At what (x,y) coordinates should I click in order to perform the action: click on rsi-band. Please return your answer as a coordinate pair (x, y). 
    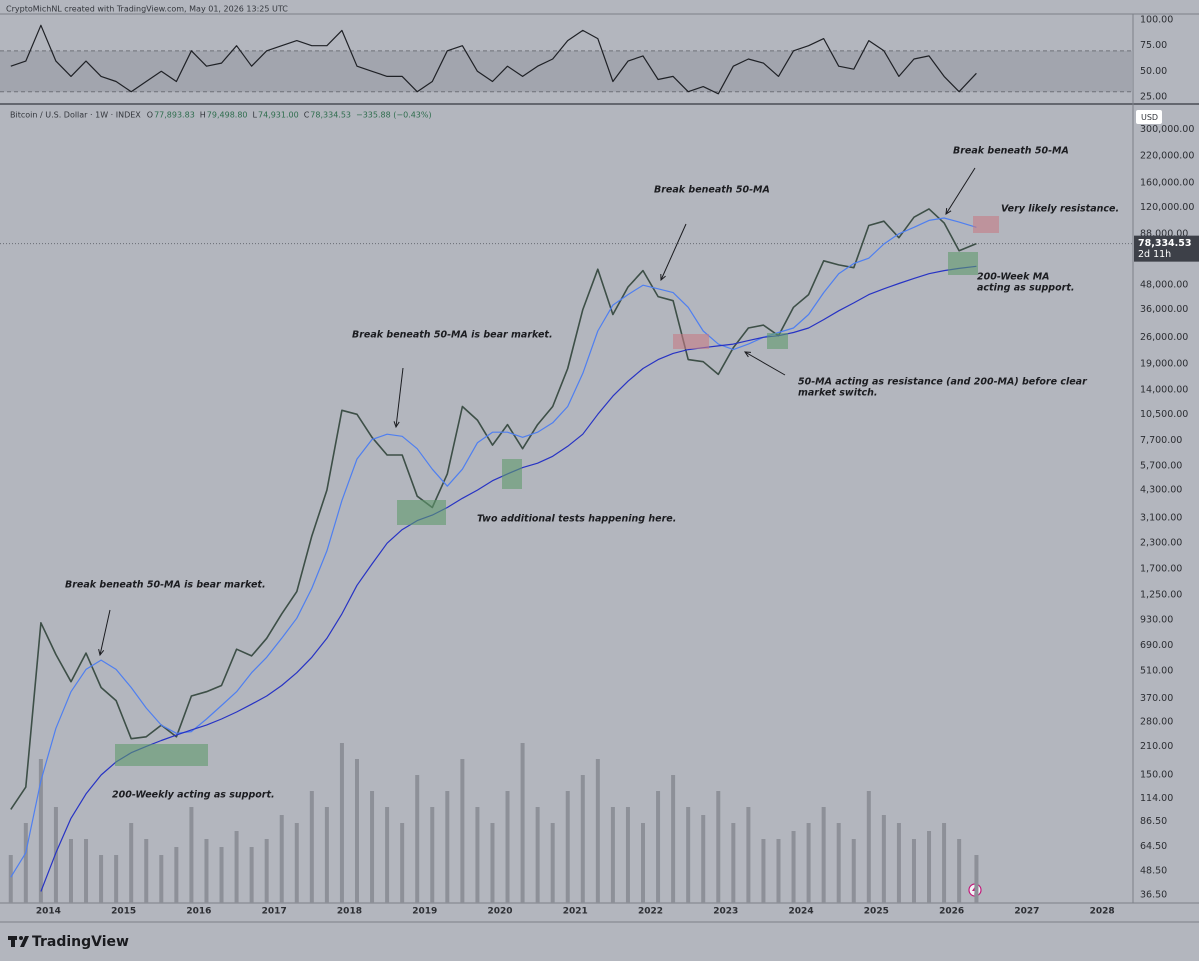
    Looking at the image, I should click on (566, 71).